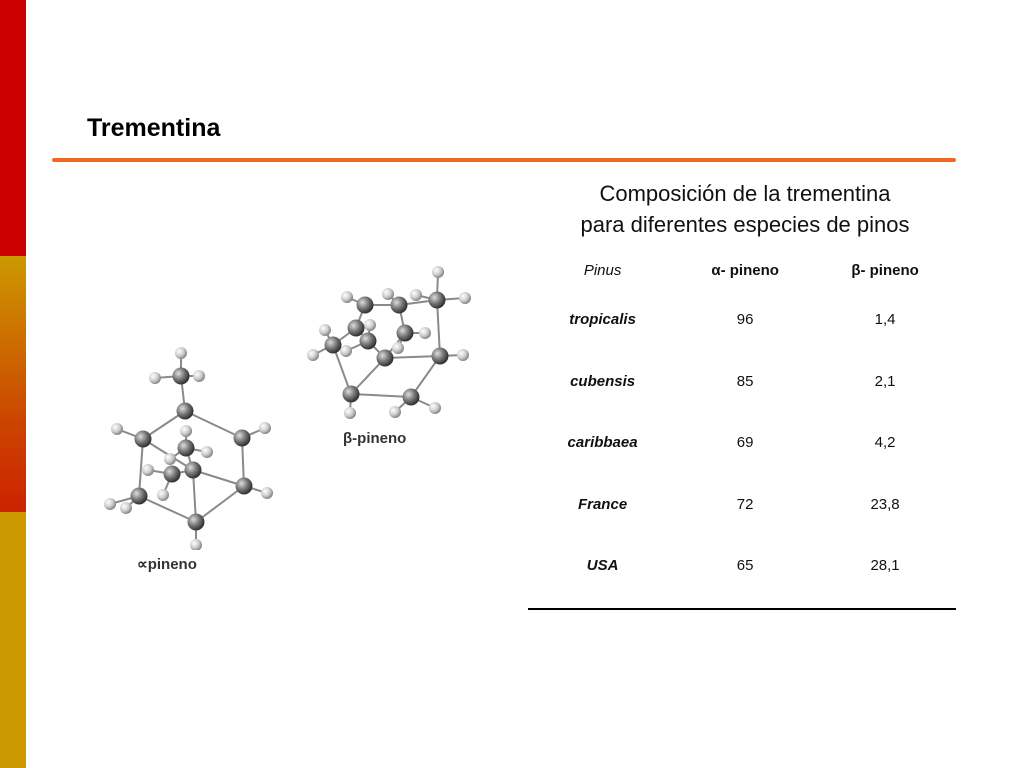  What do you see at coordinates (389, 342) in the screenshot?
I see `beta-pinene-molecule` at bounding box center [389, 342].